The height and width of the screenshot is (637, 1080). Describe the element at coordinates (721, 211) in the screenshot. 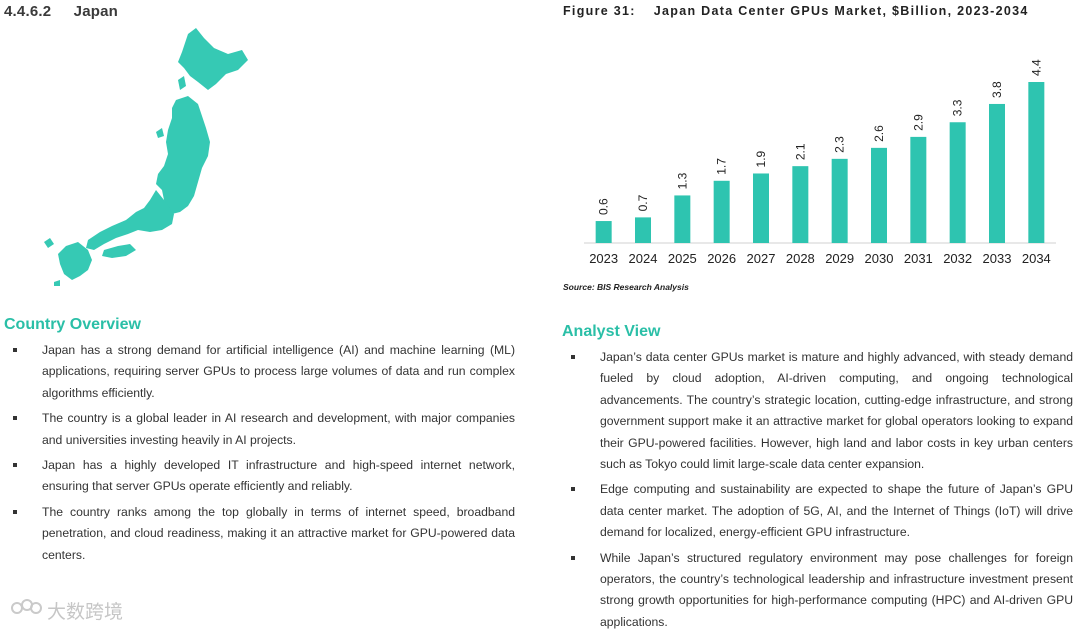

I see `bar-2026` at that location.